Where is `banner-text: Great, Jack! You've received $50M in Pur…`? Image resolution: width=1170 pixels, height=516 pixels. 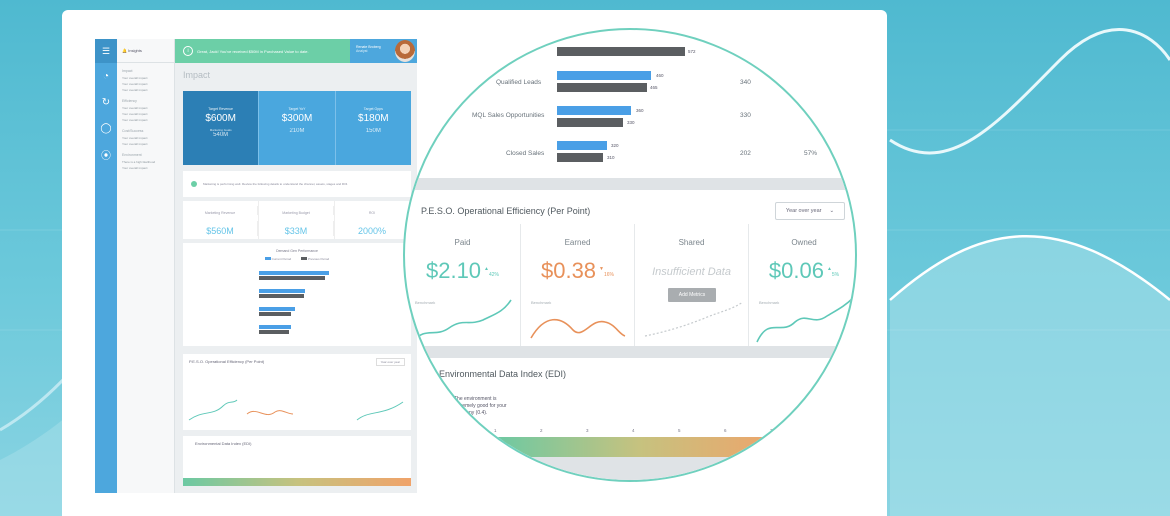 banner-text: Great, Jack! You've received $50M in Pur… is located at coordinates (253, 51).